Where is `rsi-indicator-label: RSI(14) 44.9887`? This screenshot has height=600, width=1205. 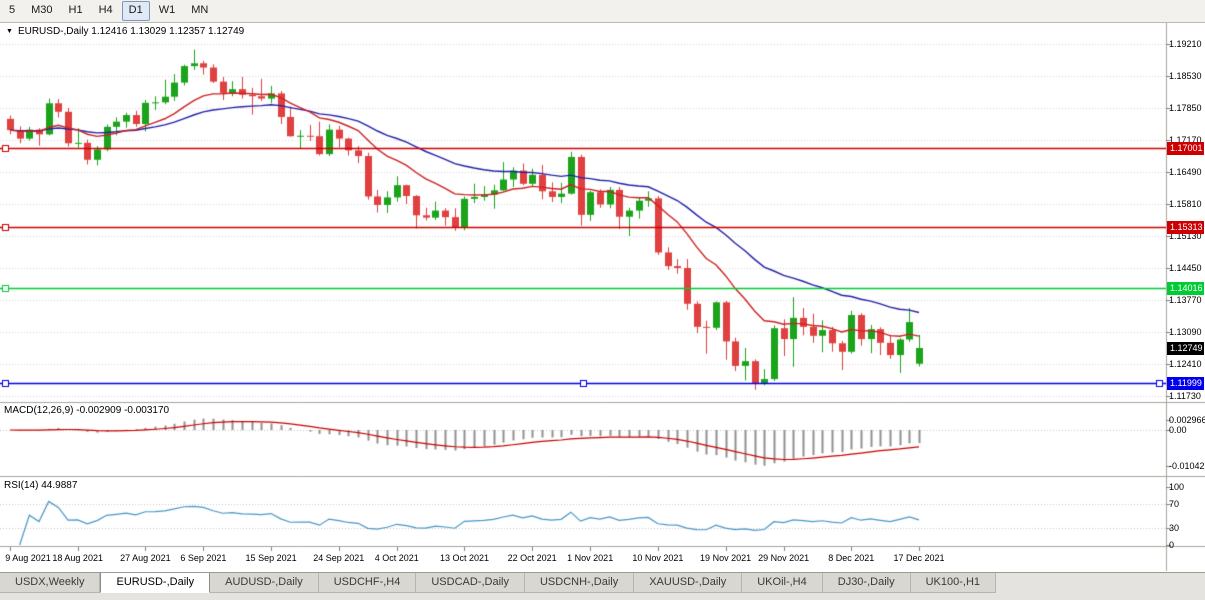
rsi-indicator-label: RSI(14) 44.9887 is located at coordinates (41, 485).